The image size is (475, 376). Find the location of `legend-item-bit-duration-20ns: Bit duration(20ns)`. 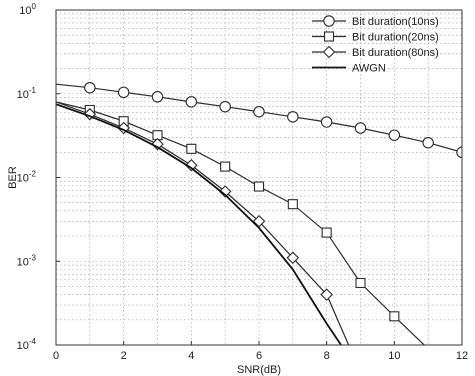

legend-item-bit-duration-20ns: Bit duration(20ns) is located at coordinates (375, 37).